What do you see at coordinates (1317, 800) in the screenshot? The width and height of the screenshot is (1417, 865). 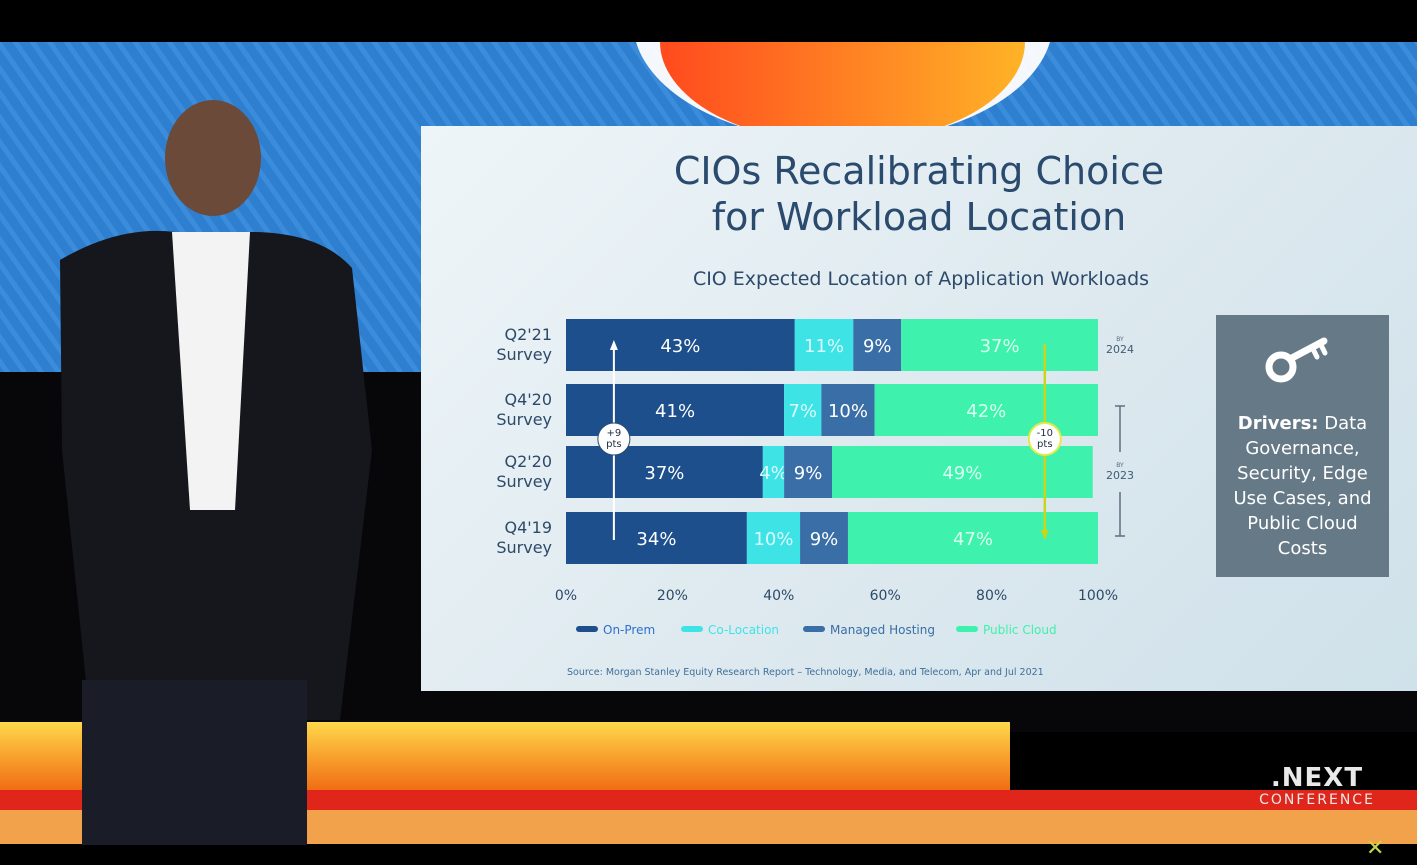 I see `logo-line-2: CONFERENCE` at bounding box center [1317, 800].